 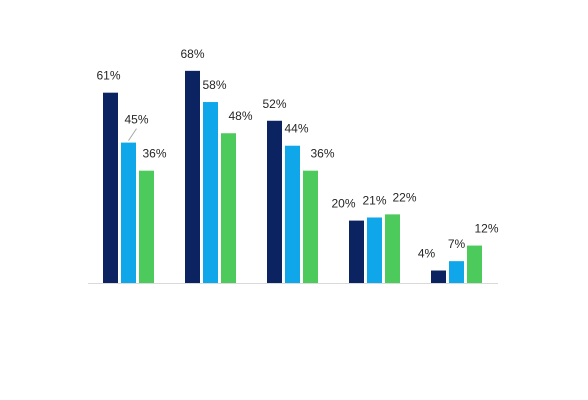 What do you see at coordinates (192, 54) in the screenshot?
I see `data-label-series-1-group-2: 68%` at bounding box center [192, 54].